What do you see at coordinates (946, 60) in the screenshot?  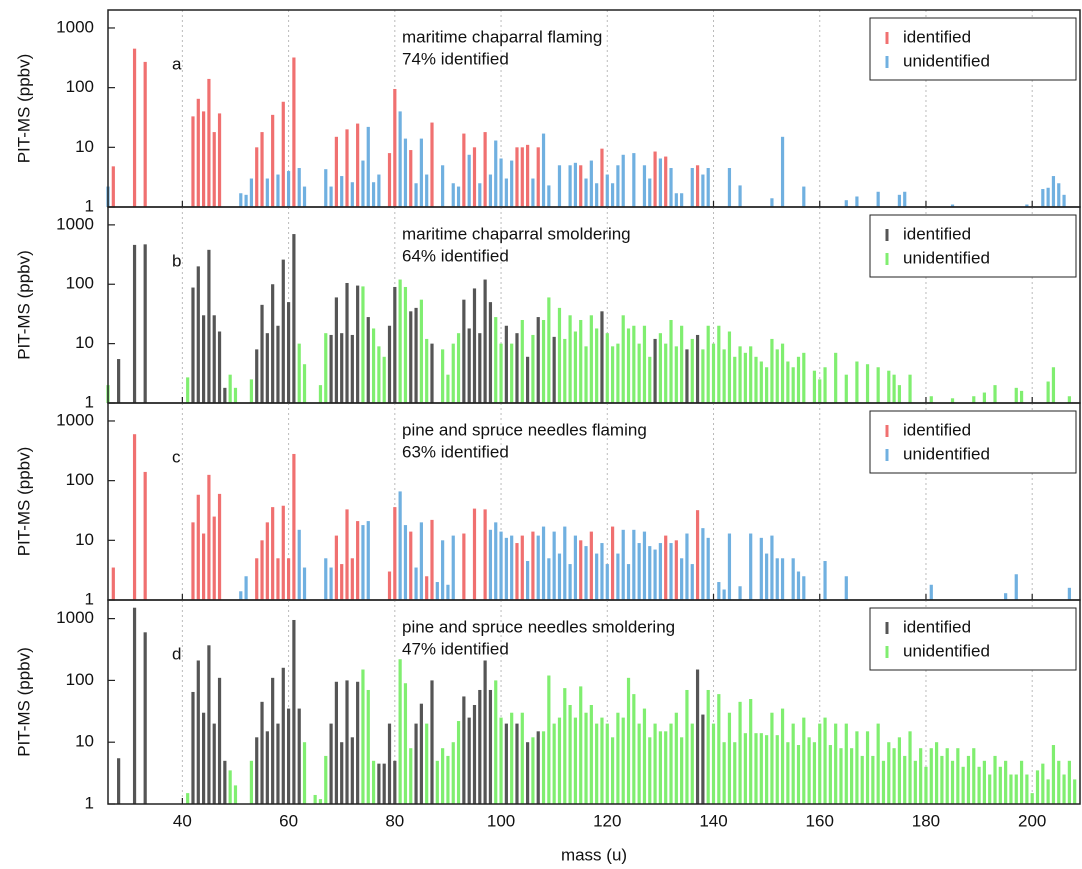 I see `legend-label: unidentified` at bounding box center [946, 60].